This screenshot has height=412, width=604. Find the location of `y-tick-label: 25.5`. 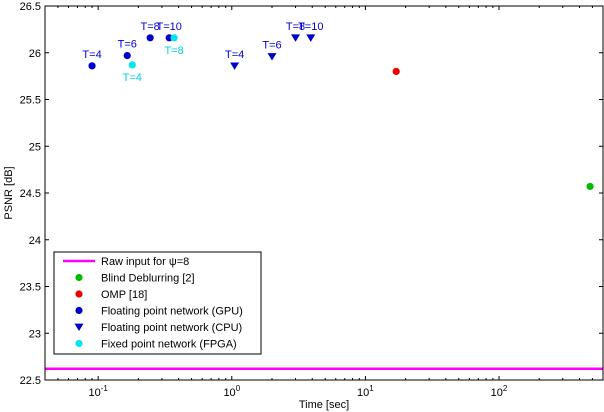

y-tick-label: 25.5 is located at coordinates (30, 101).